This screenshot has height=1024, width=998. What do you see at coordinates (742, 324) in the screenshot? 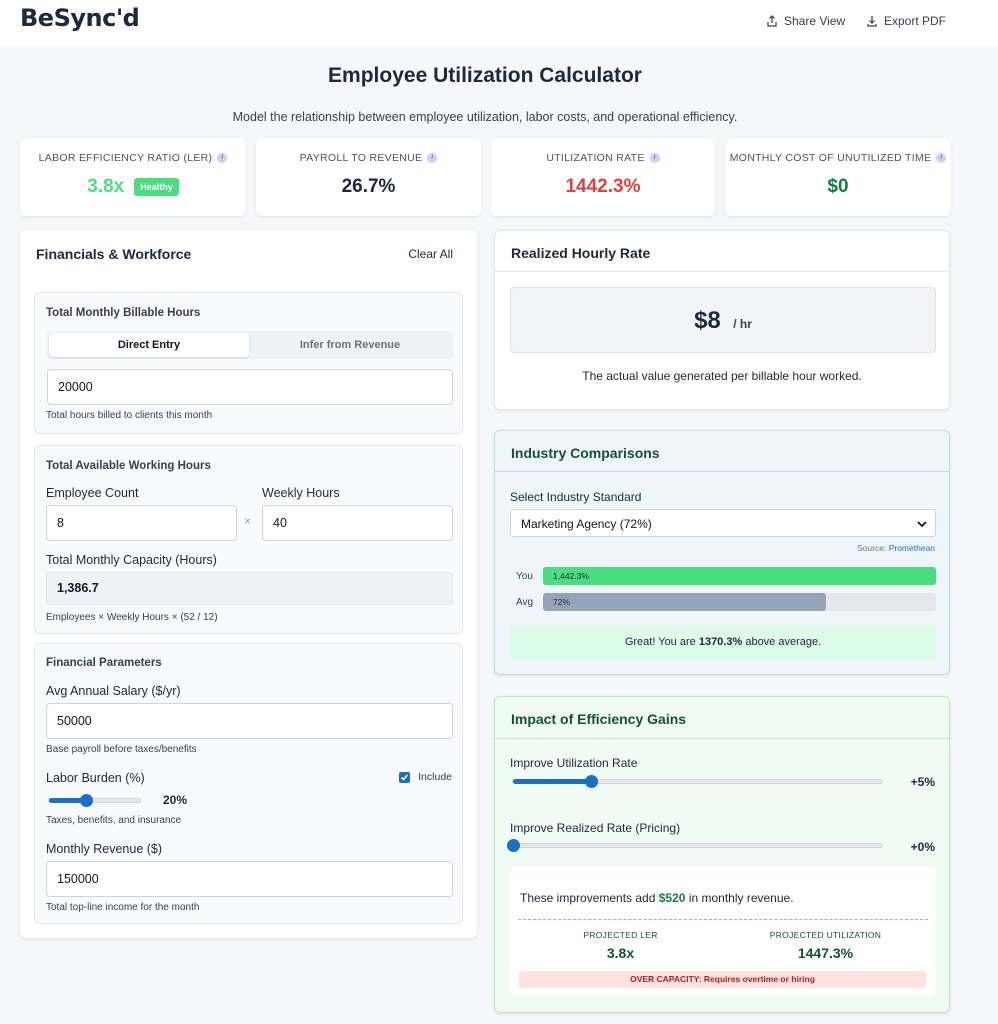
I see `realized-rate-unit: / hr` at bounding box center [742, 324].